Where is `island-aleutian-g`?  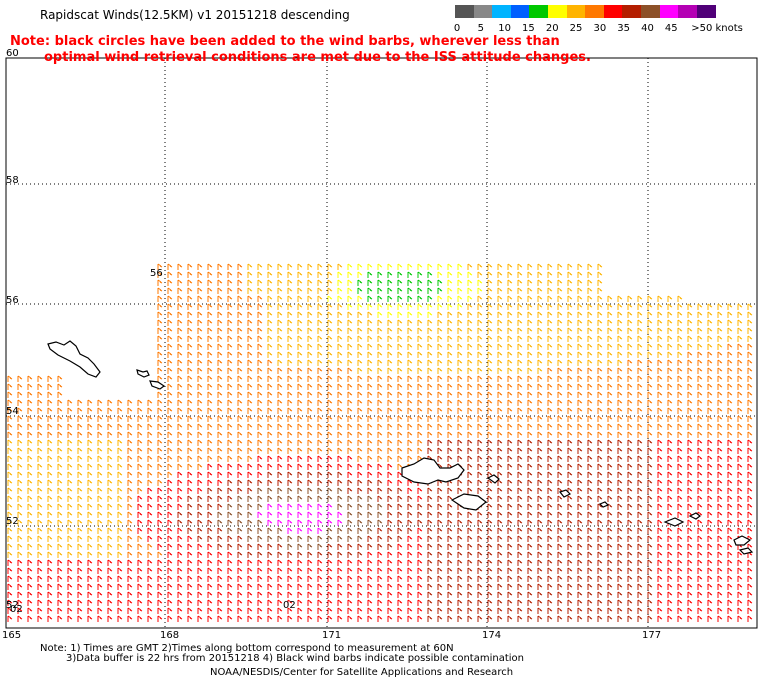
island-aleutian-g is located at coordinates (694, 516).